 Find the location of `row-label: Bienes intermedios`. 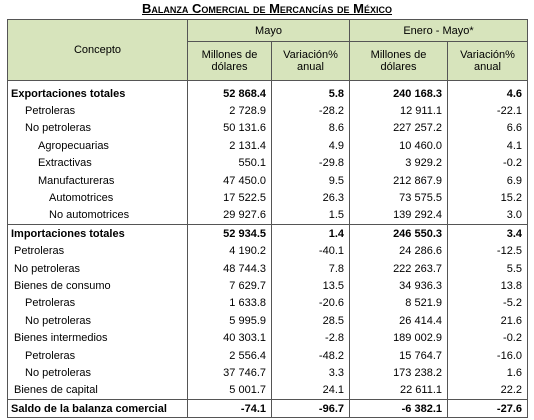

row-label: Bienes intermedios is located at coordinates (97, 338).